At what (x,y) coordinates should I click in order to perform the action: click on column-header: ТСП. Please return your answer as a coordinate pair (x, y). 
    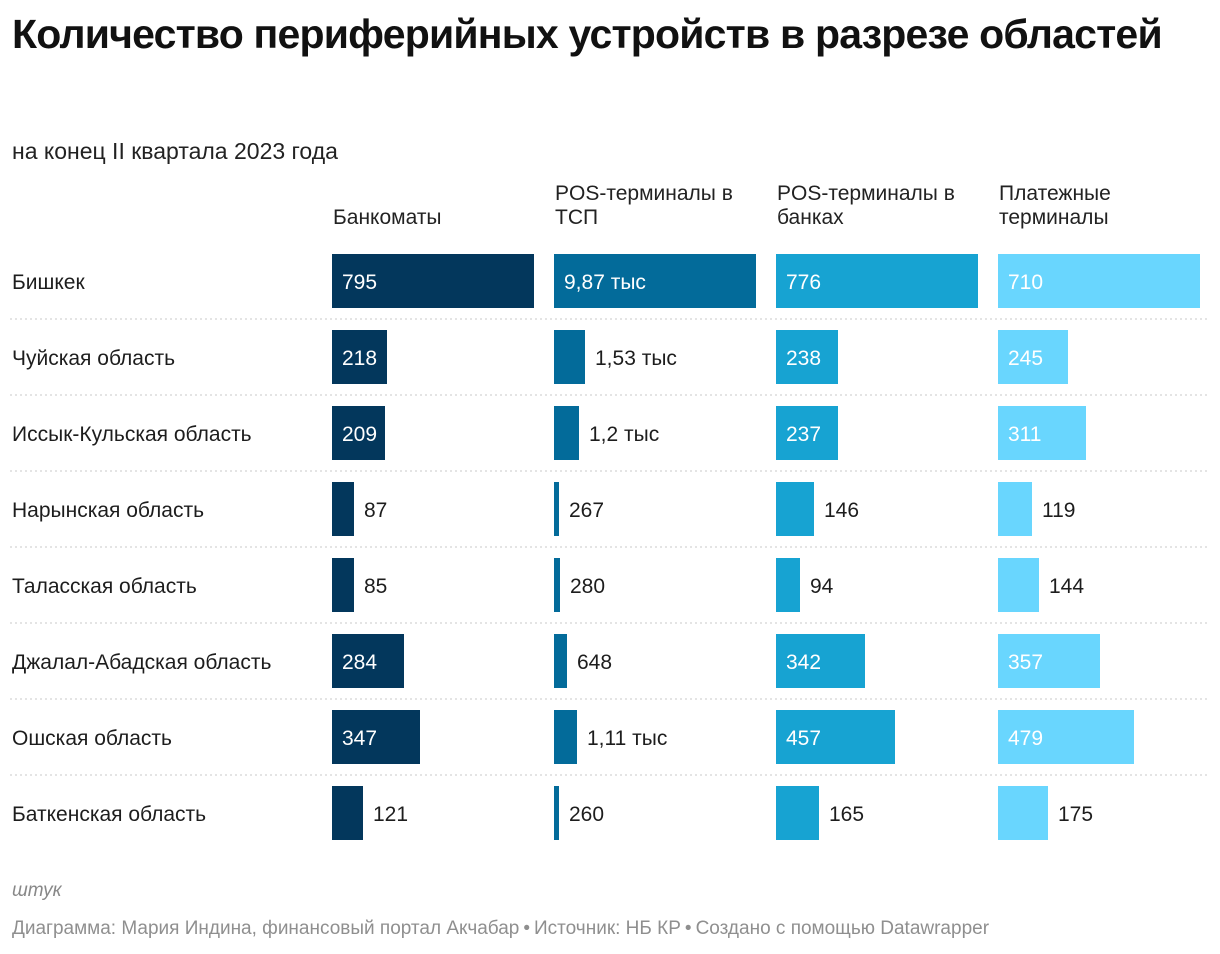
    Looking at the image, I should click on (576, 217).